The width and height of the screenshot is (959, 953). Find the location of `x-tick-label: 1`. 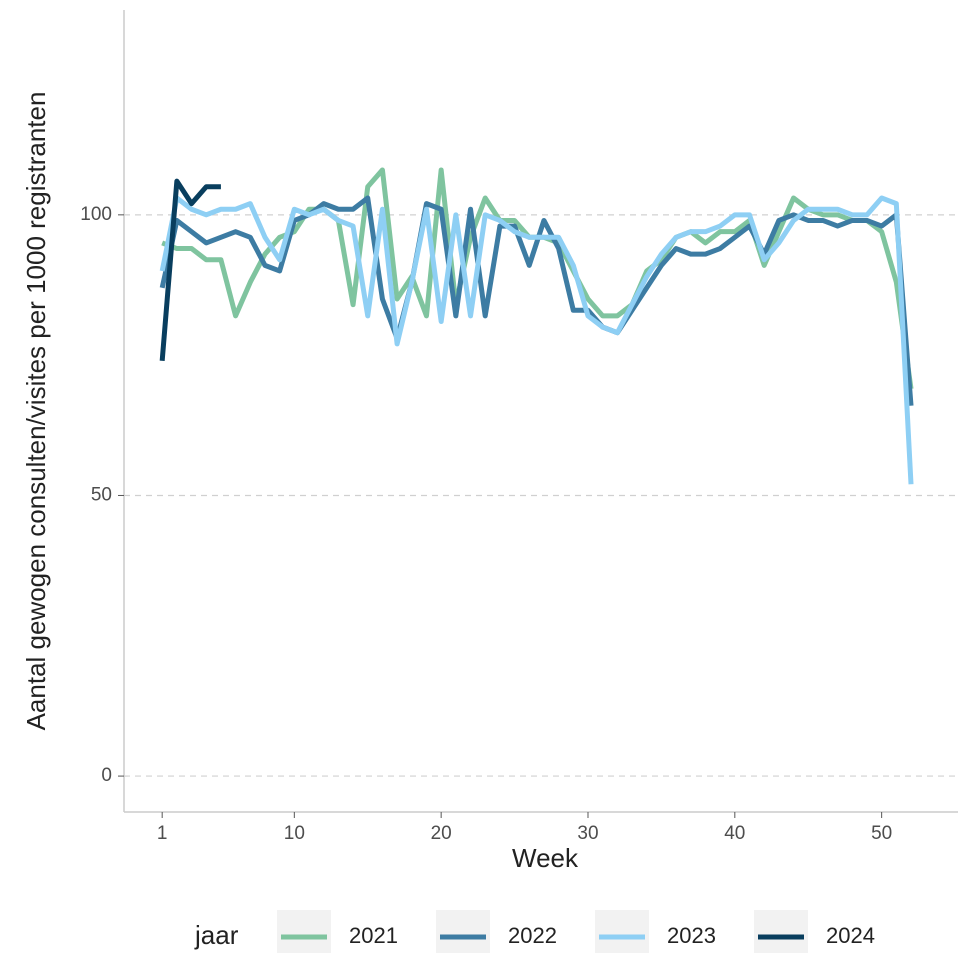

x-tick-label: 1 is located at coordinates (162, 833).